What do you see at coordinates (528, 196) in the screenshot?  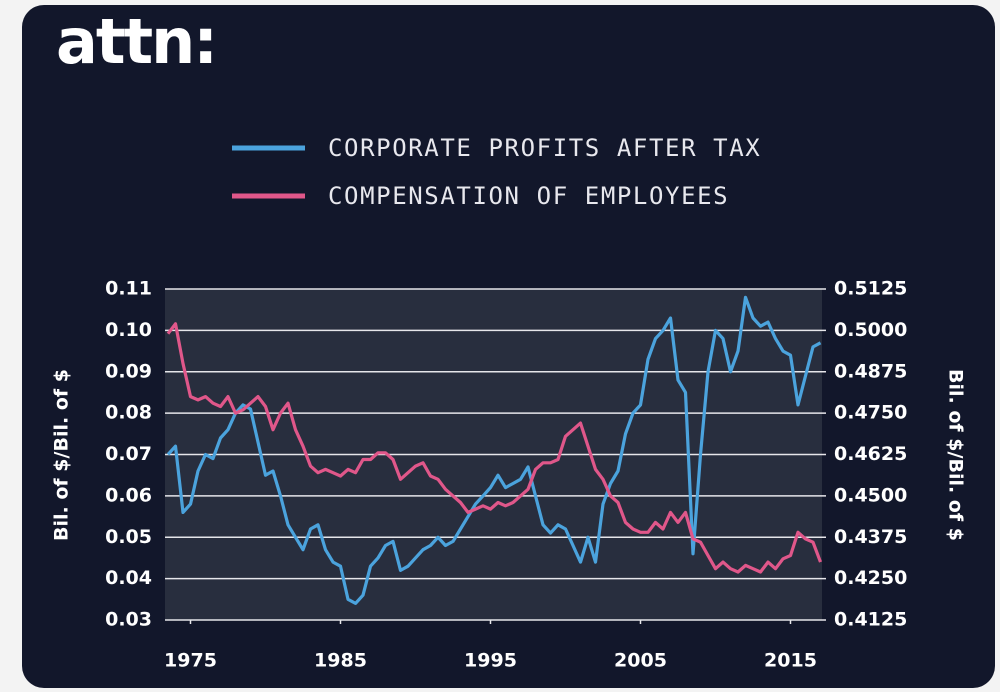 I see `legend-label: COMPENSATION OF EMPLOYEES` at bounding box center [528, 196].